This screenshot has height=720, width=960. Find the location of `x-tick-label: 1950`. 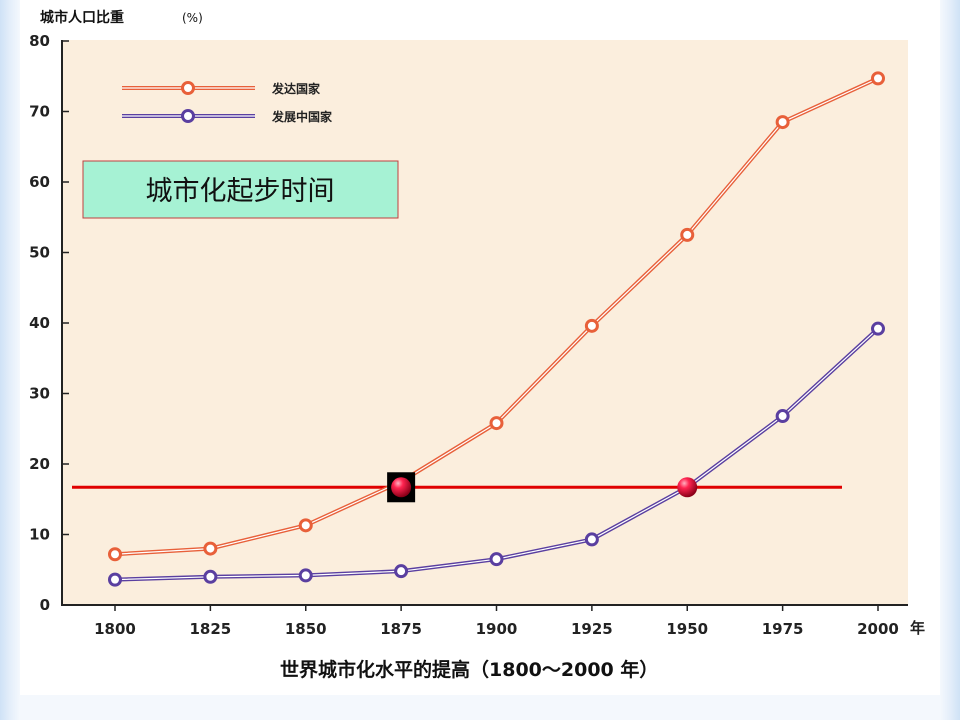

x-tick-label: 1950 is located at coordinates (687, 629).